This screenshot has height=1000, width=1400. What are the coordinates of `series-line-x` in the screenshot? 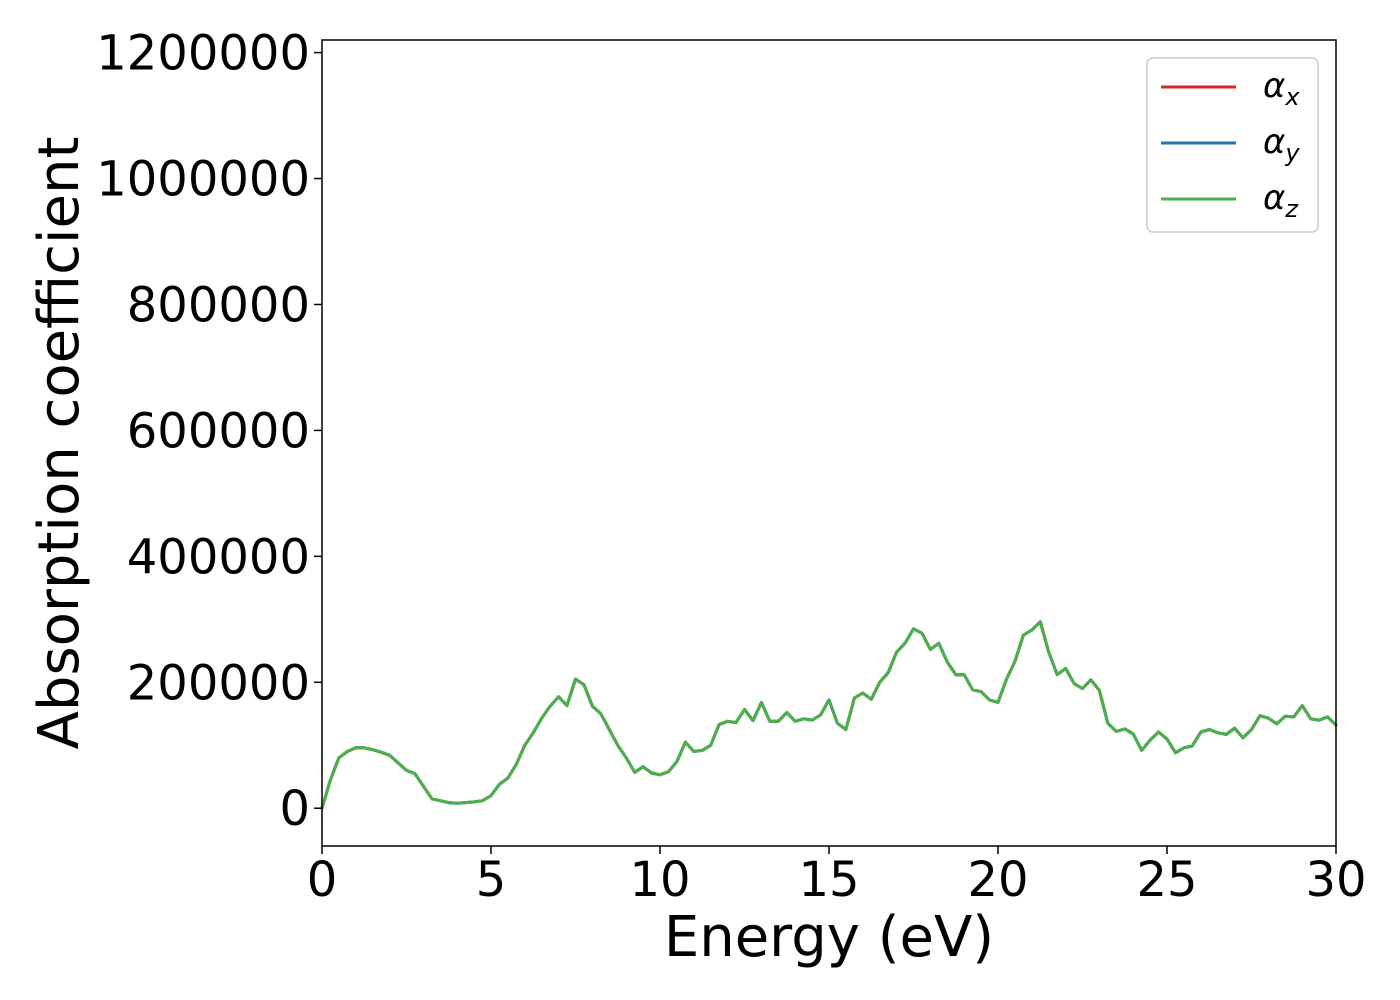 It's located at (829, 715).